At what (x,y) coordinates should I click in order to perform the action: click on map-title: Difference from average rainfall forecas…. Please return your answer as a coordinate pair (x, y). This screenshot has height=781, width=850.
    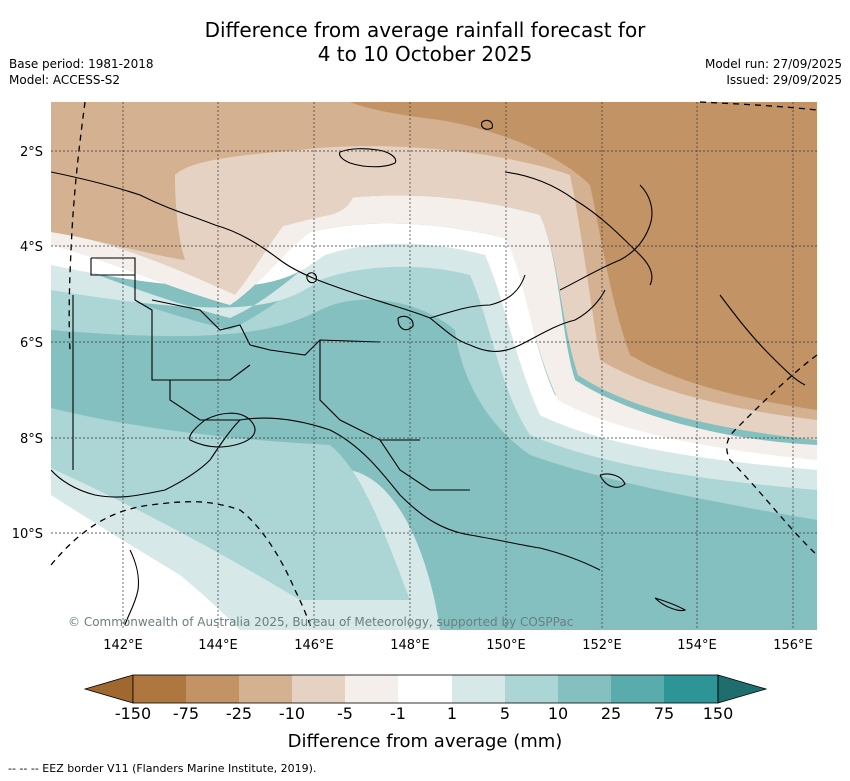
    Looking at the image, I should click on (425, 42).